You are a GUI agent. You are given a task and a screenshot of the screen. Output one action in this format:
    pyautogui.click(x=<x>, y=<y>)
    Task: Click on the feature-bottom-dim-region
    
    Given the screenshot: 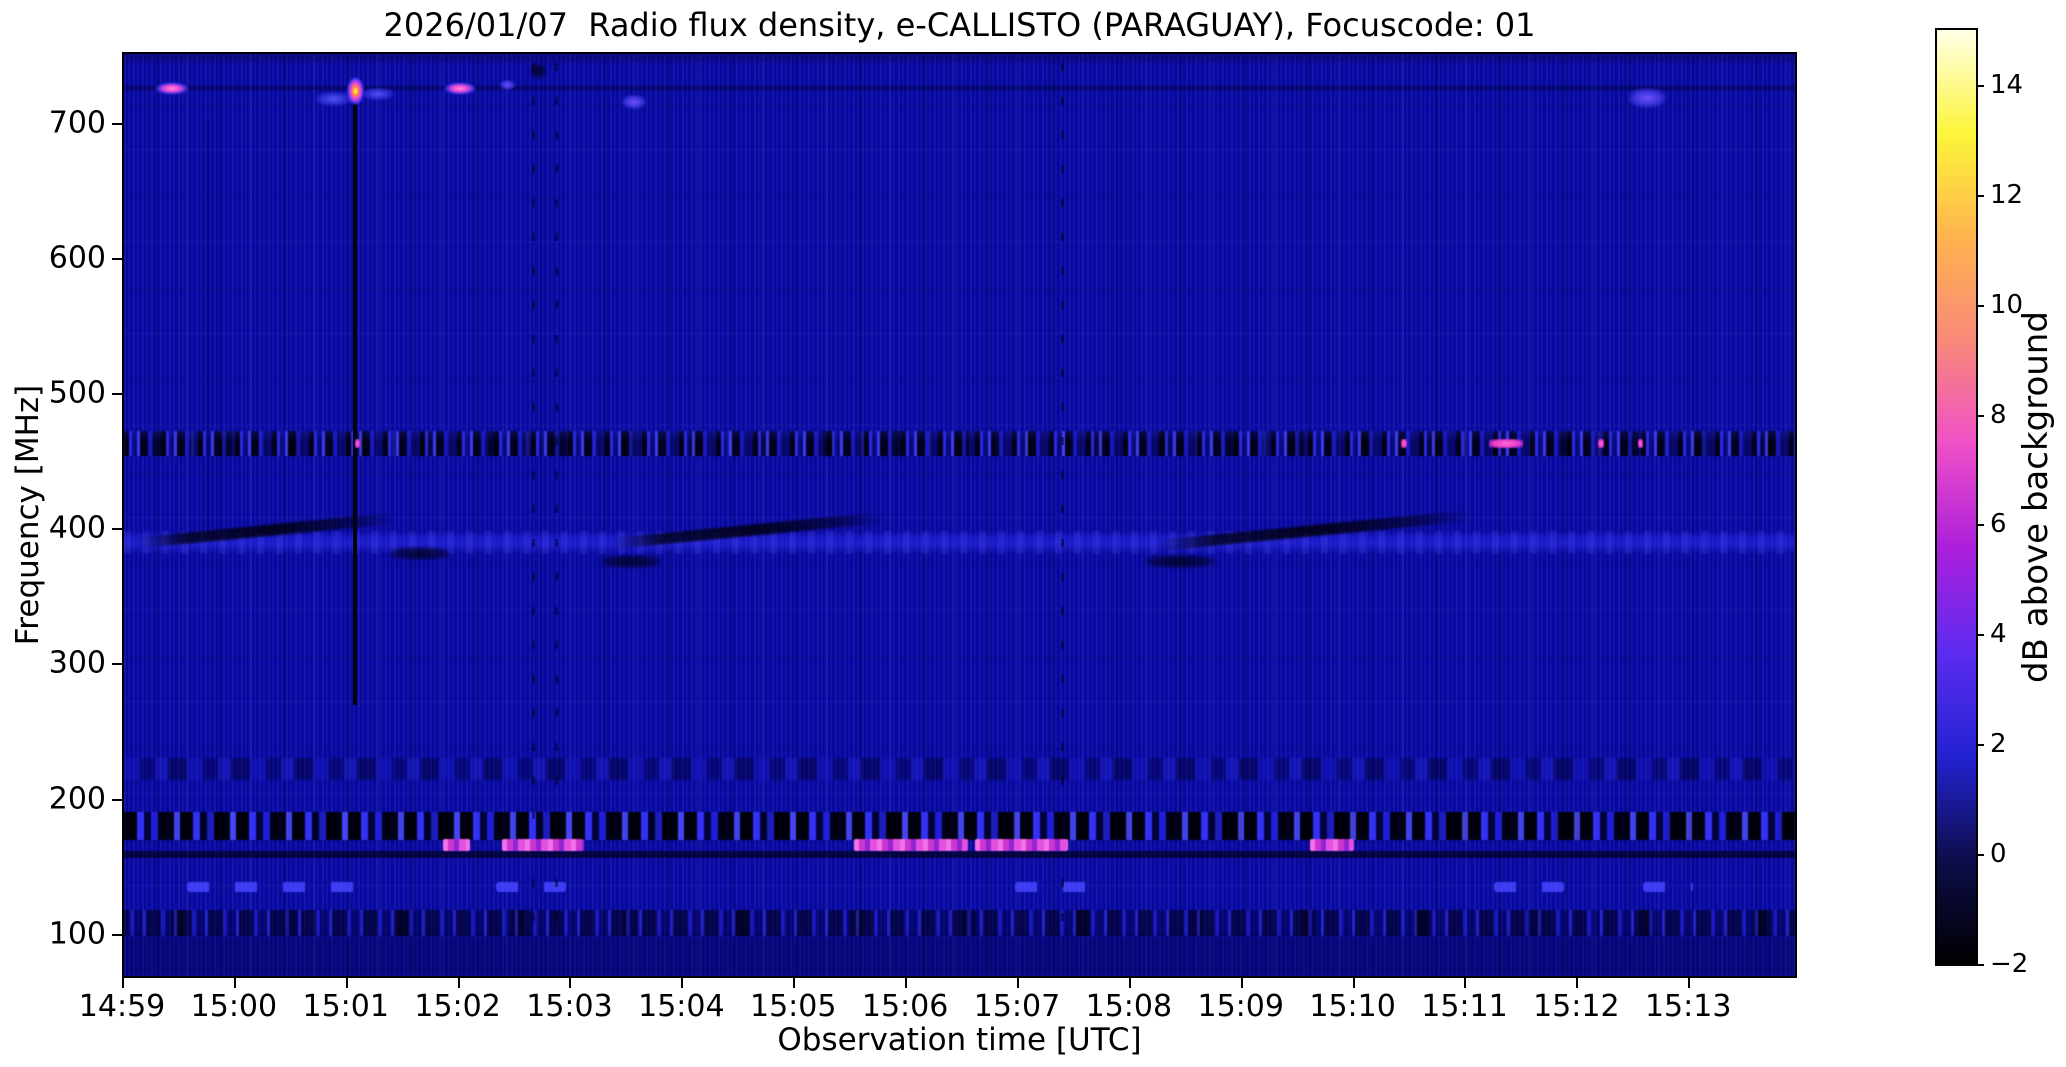 What is the action you would take?
    pyautogui.click(x=959, y=956)
    